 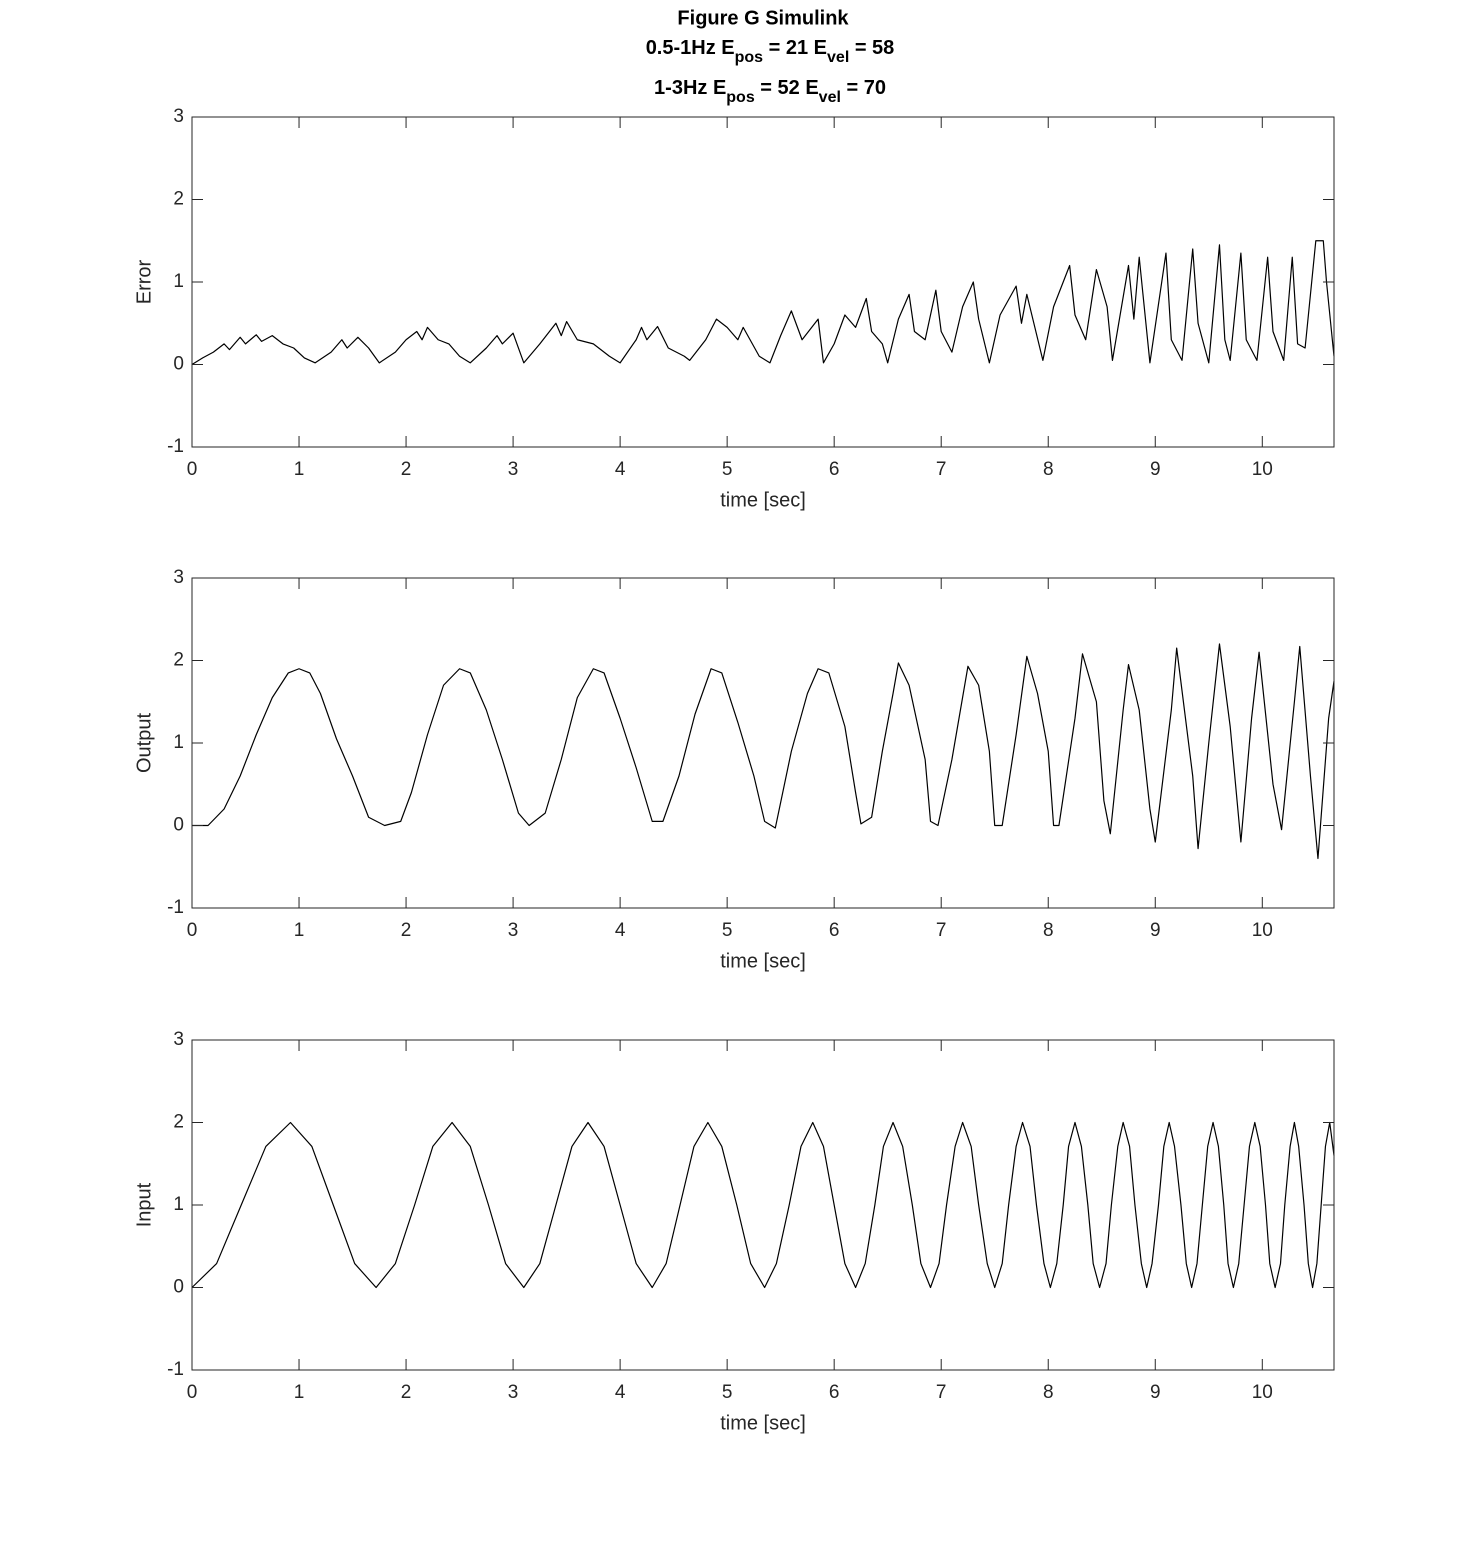 I want to click on chart-title: Figure G Simulink, so click(x=763, y=18).